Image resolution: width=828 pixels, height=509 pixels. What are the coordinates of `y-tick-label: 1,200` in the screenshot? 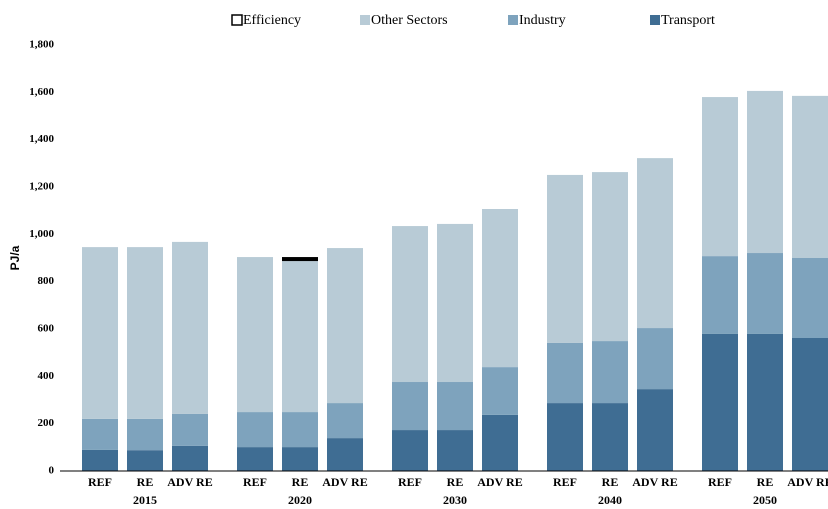 It's located at (41, 187).